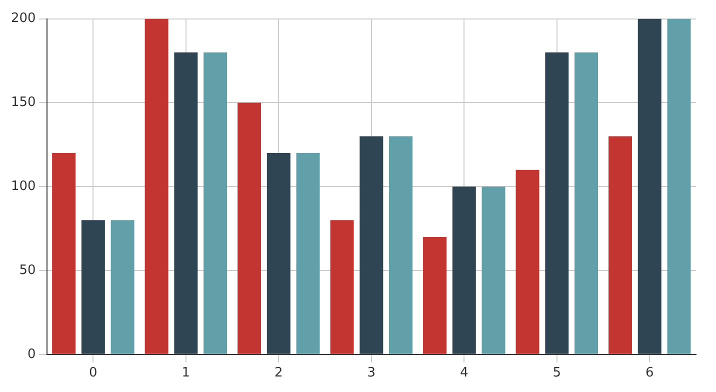 Image resolution: width=716 pixels, height=392 pixels. I want to click on x-tick-label: 3, so click(371, 373).